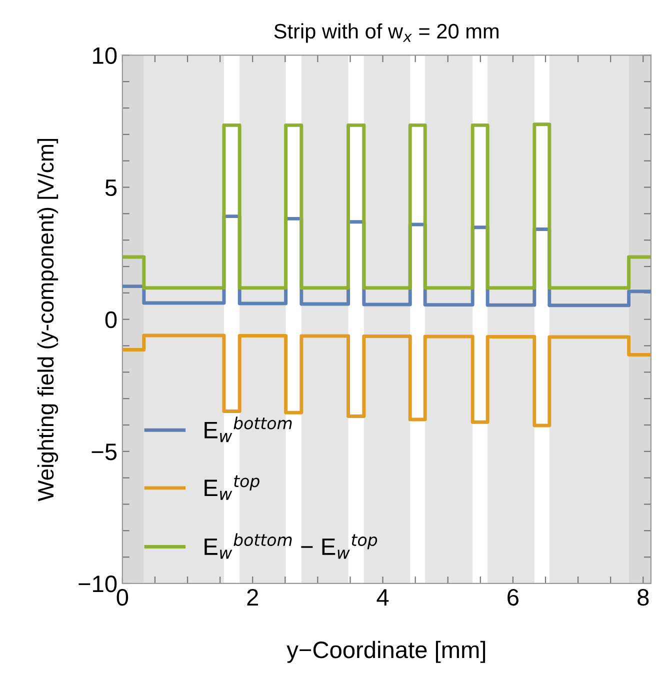  What do you see at coordinates (97, 584) in the screenshot?
I see `y-tick-label: −10` at bounding box center [97, 584].